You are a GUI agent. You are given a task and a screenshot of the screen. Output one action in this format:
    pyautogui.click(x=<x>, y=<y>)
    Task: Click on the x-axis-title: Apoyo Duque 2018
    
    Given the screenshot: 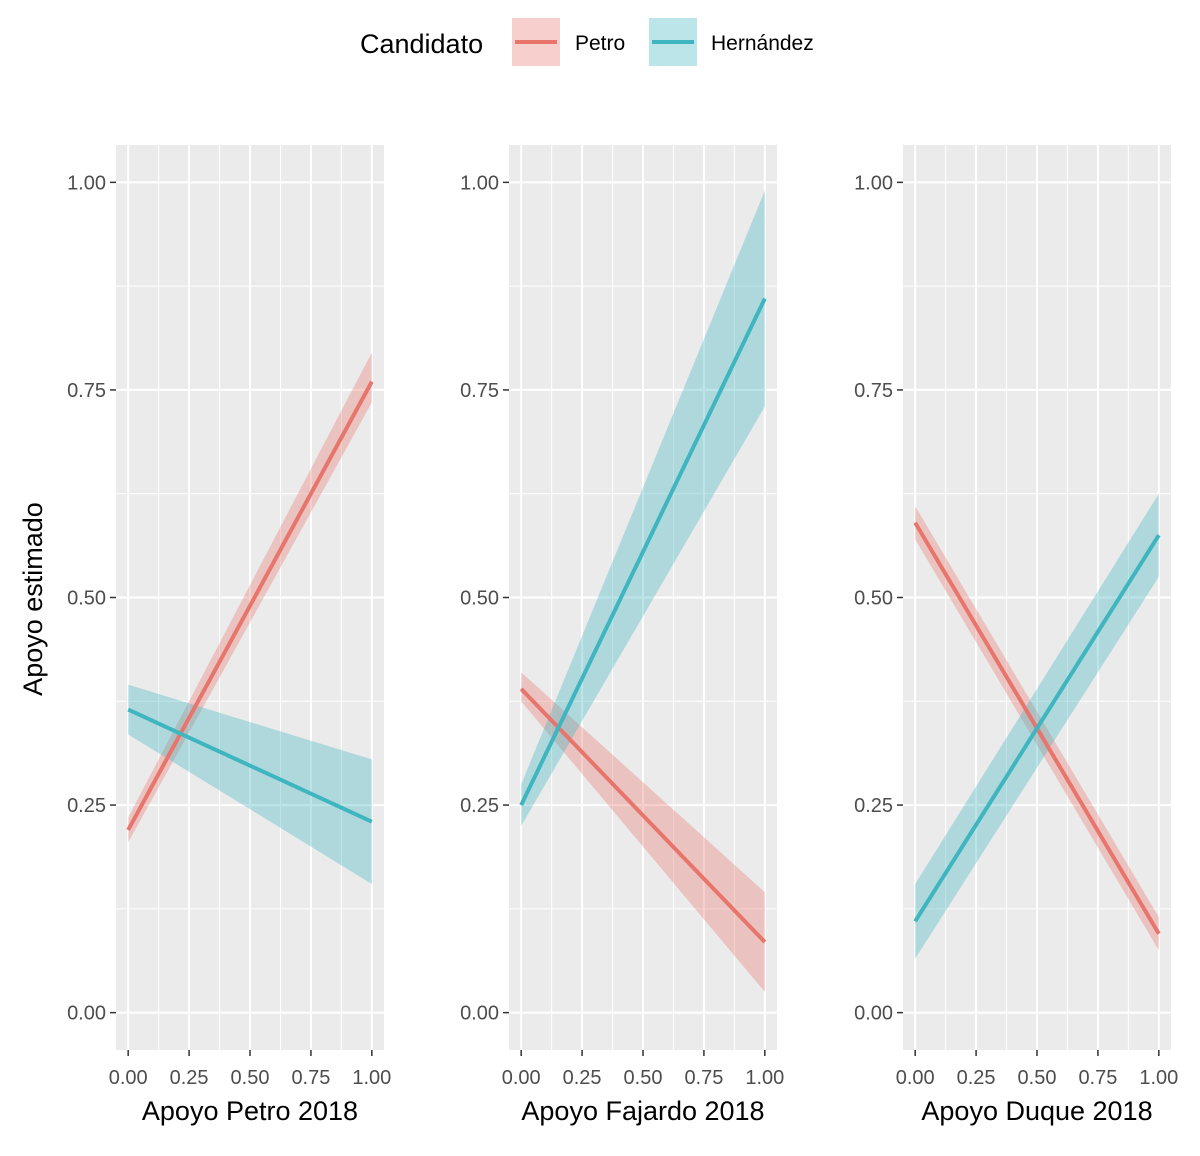 What is the action you would take?
    pyautogui.click(x=1036, y=1111)
    